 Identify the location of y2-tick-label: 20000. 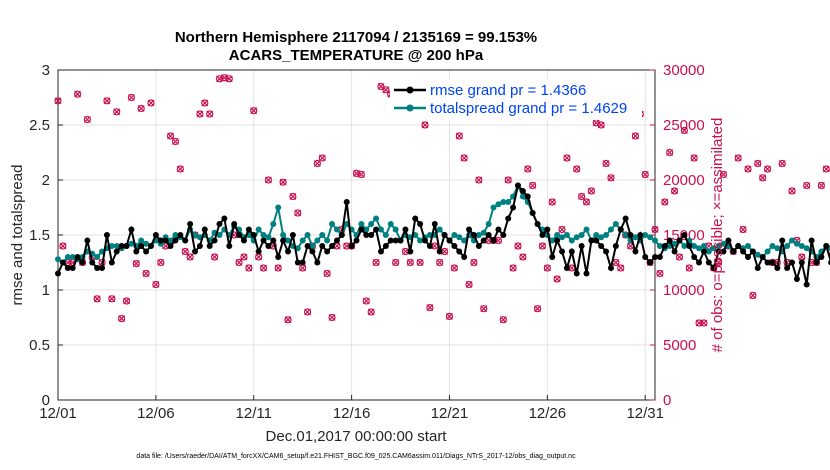
(684, 180).